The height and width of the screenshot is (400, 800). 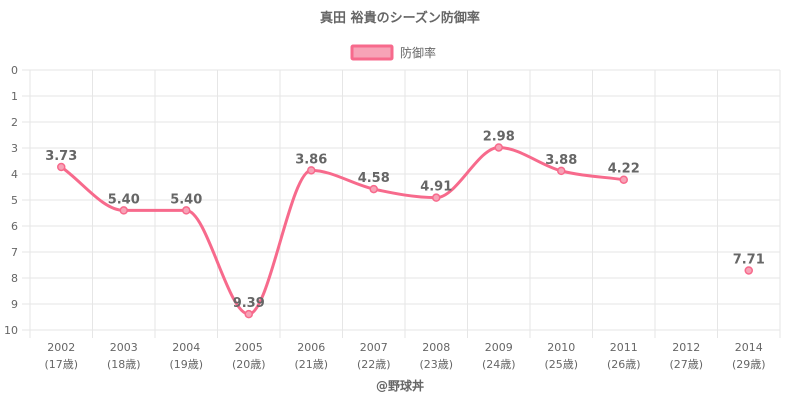 What do you see at coordinates (61, 347) in the screenshot?
I see `x-tick-label: 2002` at bounding box center [61, 347].